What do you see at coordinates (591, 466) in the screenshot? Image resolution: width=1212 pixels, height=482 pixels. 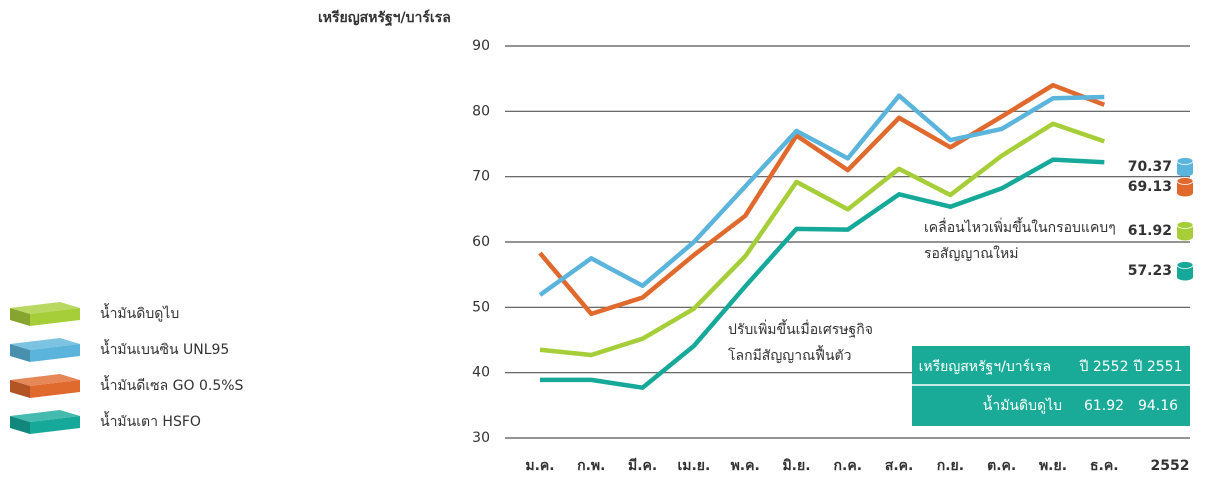 I see `x-tick-label: ก.พ.` at bounding box center [591, 466].